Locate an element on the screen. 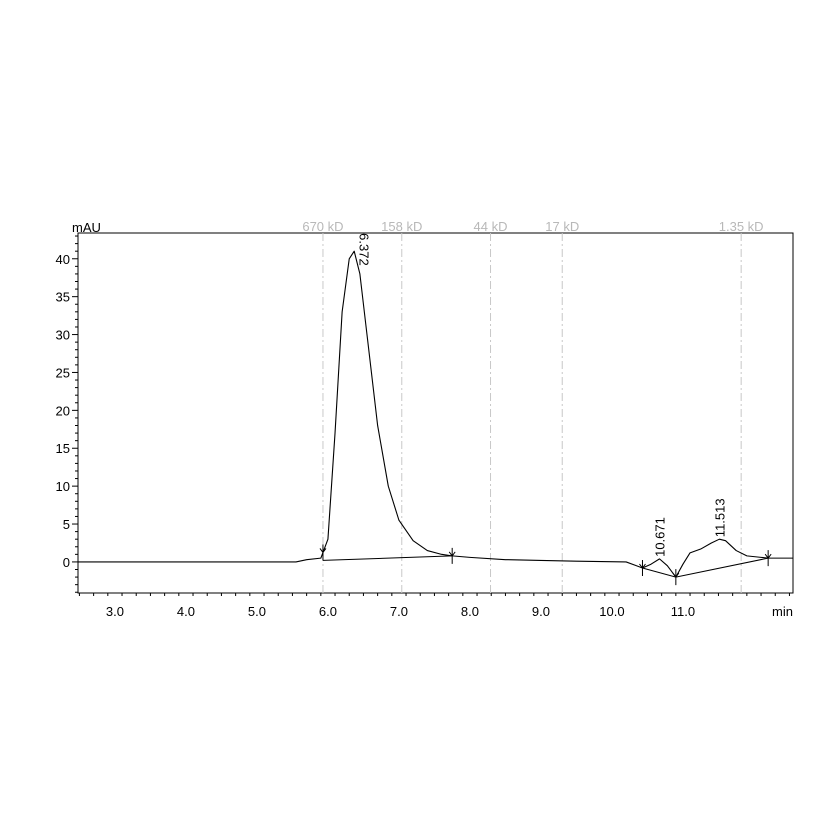 The image size is (833, 833). x-tick-label: 5.0 is located at coordinates (257, 611).